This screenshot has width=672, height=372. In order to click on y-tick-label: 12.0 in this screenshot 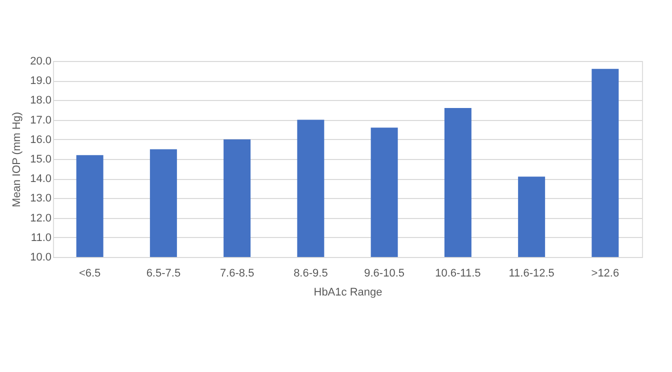, I will do `click(41, 218)`.